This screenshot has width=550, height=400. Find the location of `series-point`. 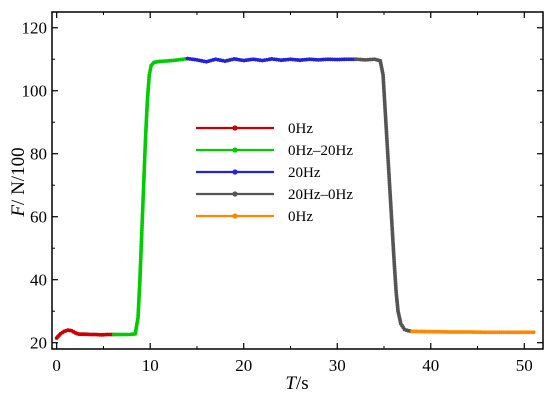

series-point is located at coordinates (533, 332).